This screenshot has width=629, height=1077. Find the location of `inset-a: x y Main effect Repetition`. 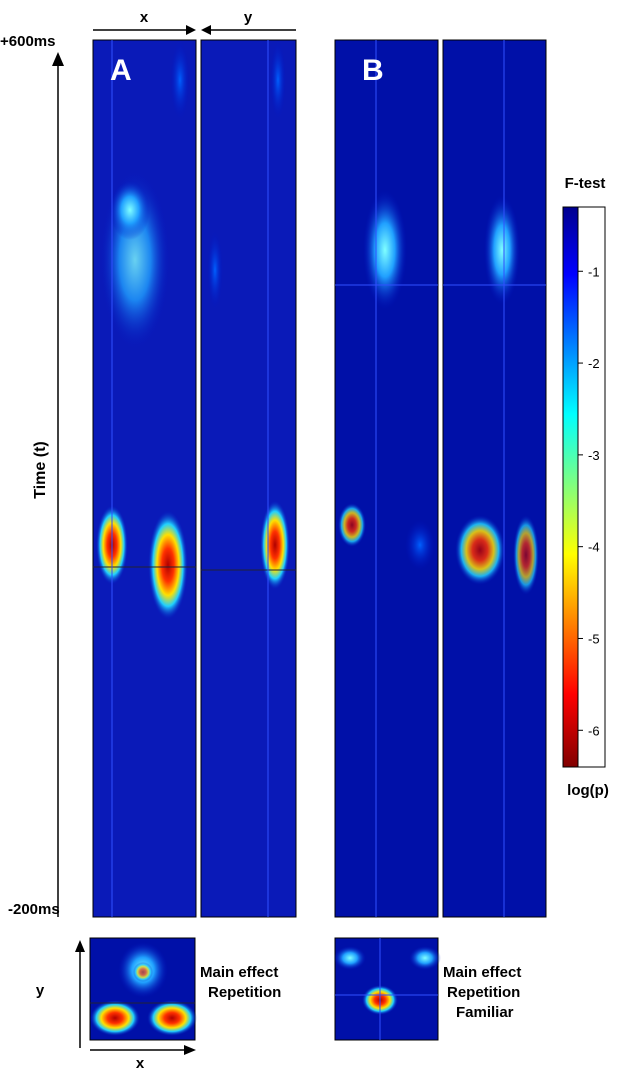

inset-a: x y Main effect Repetition is located at coordinates (158, 1004).